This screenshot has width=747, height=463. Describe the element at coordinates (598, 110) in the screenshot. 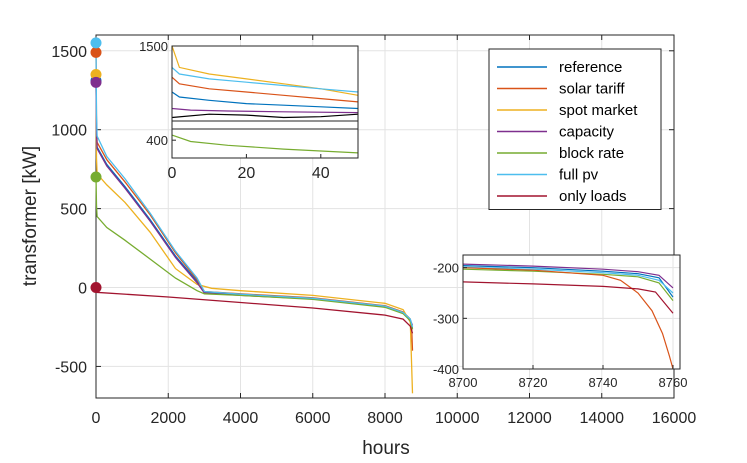

I see `legend-label-spot-market: spot market` at that location.